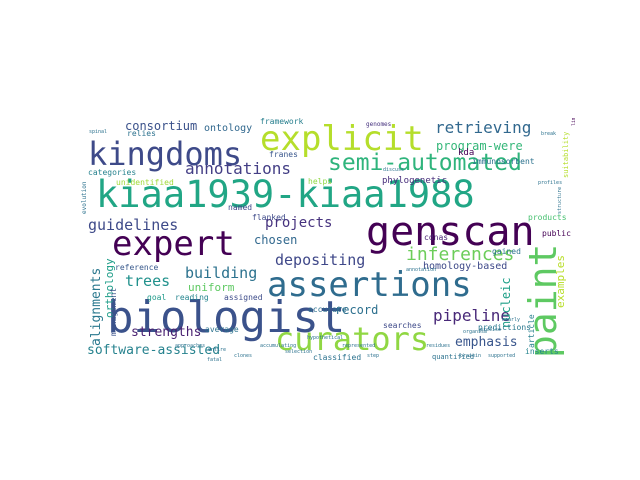 Image resolution: width=640 pixels, height=480 pixels. I want to click on word: software-assisted, so click(154, 350).